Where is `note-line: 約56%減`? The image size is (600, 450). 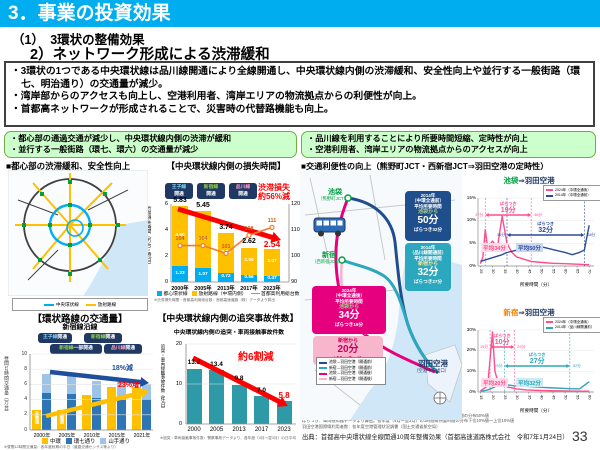 note-line: 約56%減 is located at coordinates (273, 197).